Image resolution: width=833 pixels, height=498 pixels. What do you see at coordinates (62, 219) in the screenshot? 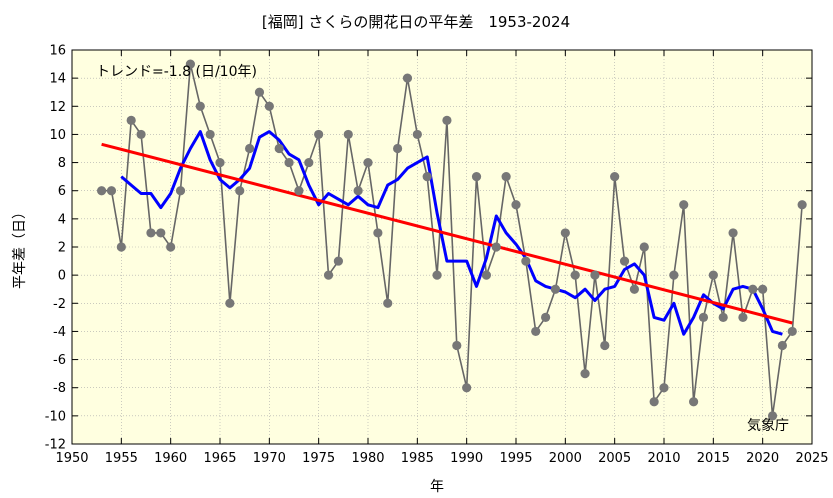
I see `y-tick-label: 4` at bounding box center [62, 219].